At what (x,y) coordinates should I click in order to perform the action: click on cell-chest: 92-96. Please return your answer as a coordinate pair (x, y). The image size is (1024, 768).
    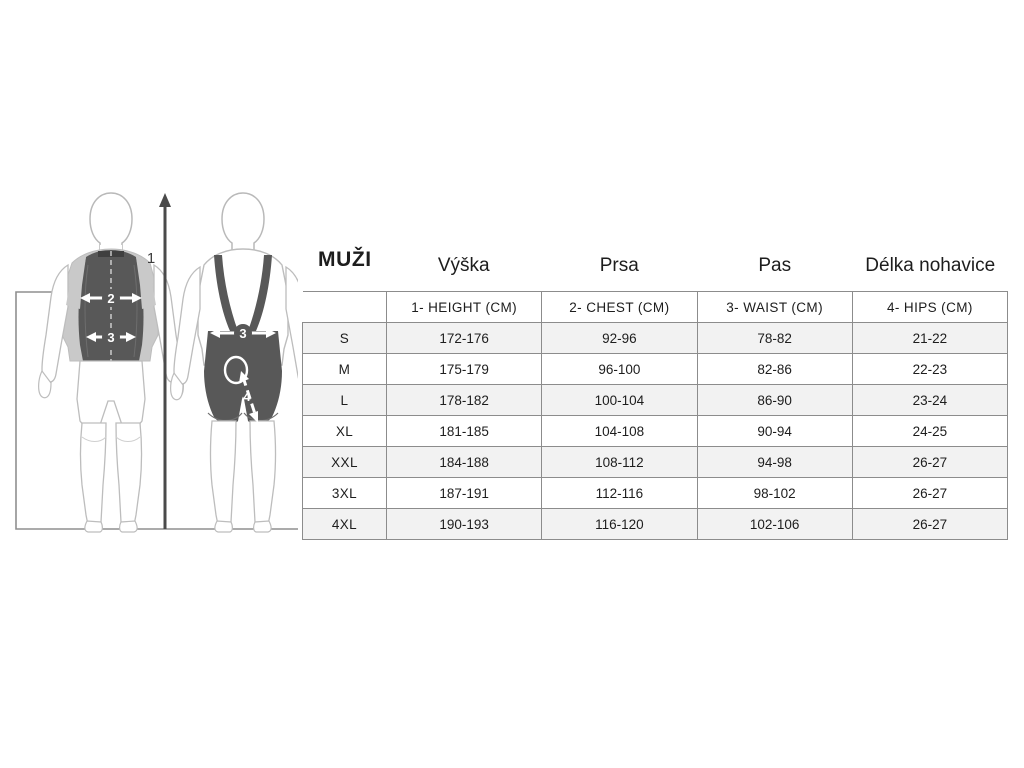
    Looking at the image, I should click on (619, 338).